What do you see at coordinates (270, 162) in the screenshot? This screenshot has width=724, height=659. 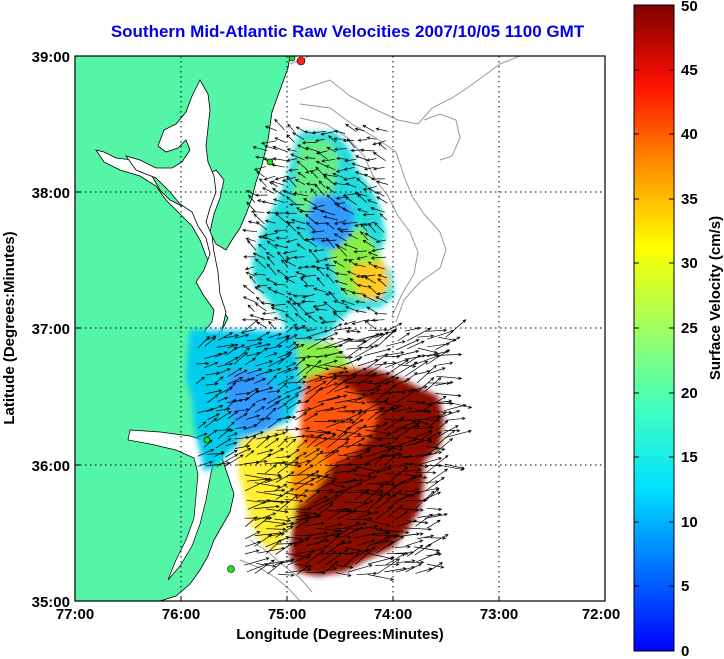 I see `radar-station-icon` at bounding box center [270, 162].